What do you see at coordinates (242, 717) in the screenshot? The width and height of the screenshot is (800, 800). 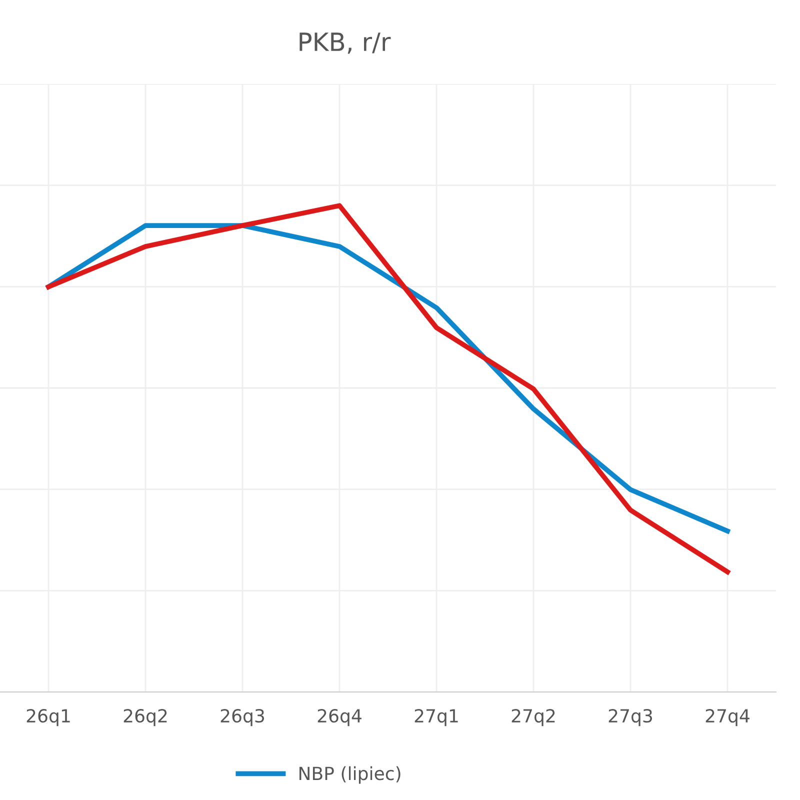 I see `x-tick-label: 26q3` at bounding box center [242, 717].